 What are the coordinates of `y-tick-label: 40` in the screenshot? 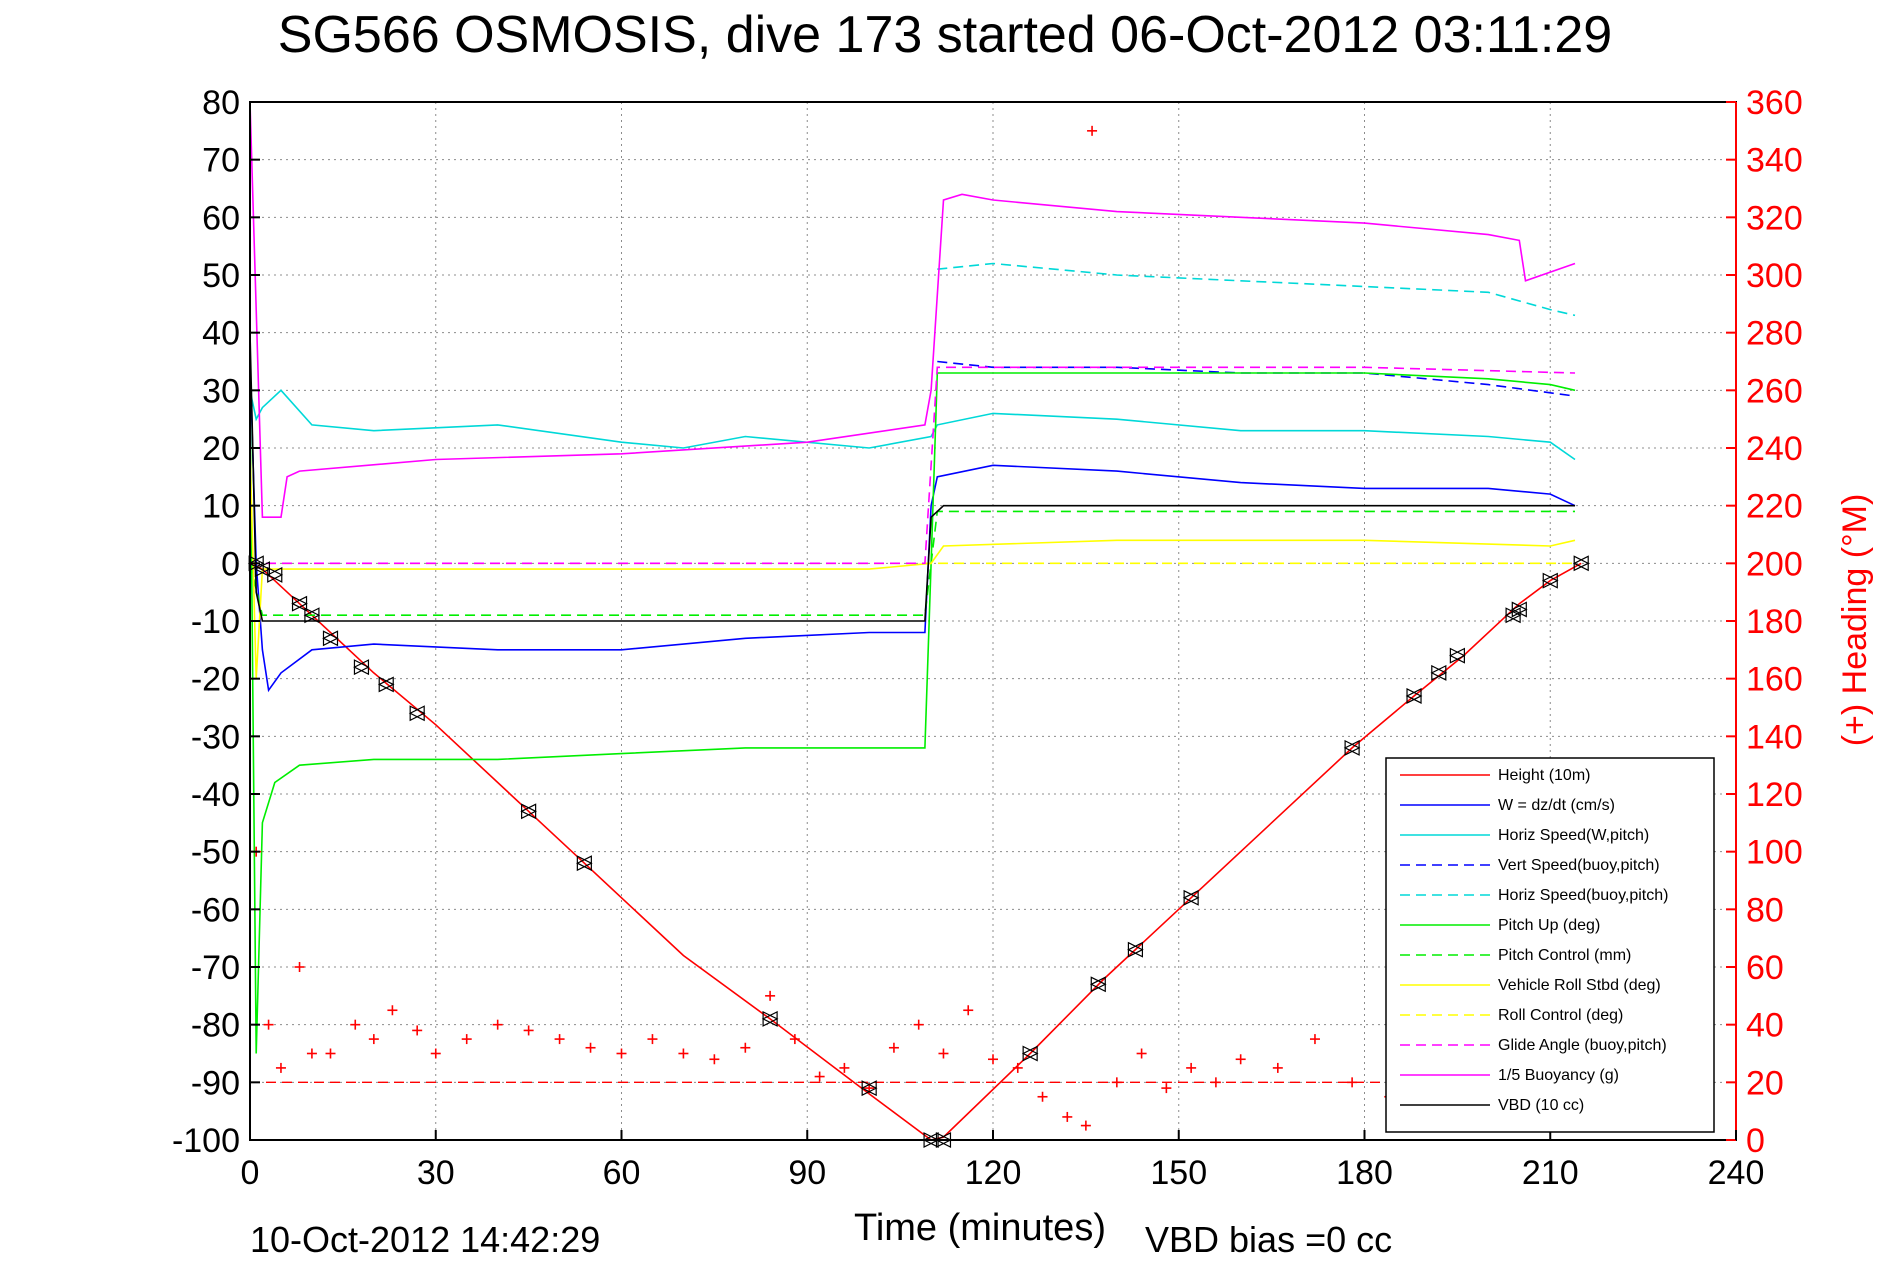 It's located at (221, 334).